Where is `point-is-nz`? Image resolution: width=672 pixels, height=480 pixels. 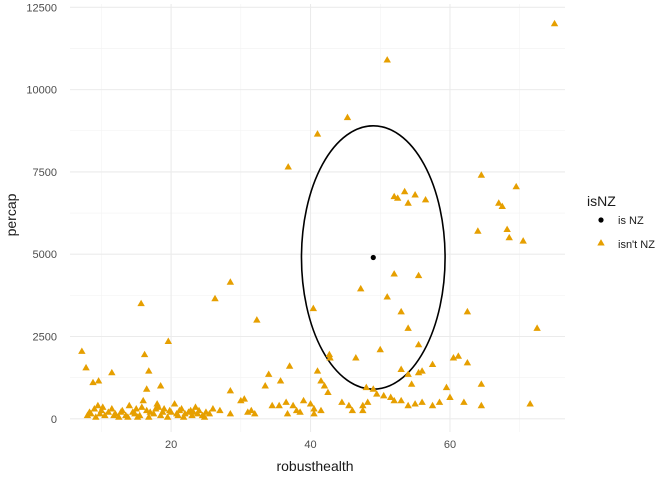
point-is-nz is located at coordinates (373, 257).